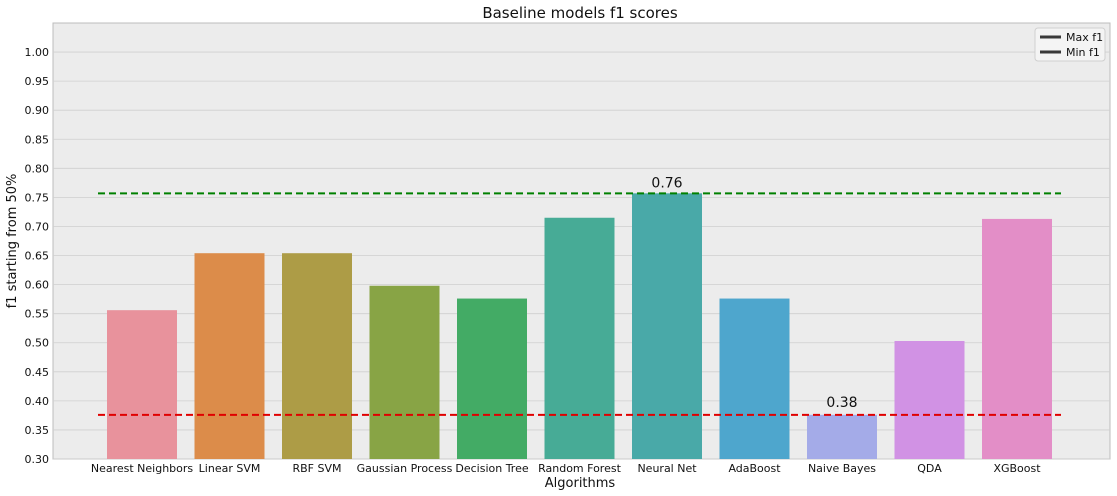 The image size is (1117, 496). Describe the element at coordinates (37, 110) in the screenshot. I see `y-tick-label: 0.90` at that location.